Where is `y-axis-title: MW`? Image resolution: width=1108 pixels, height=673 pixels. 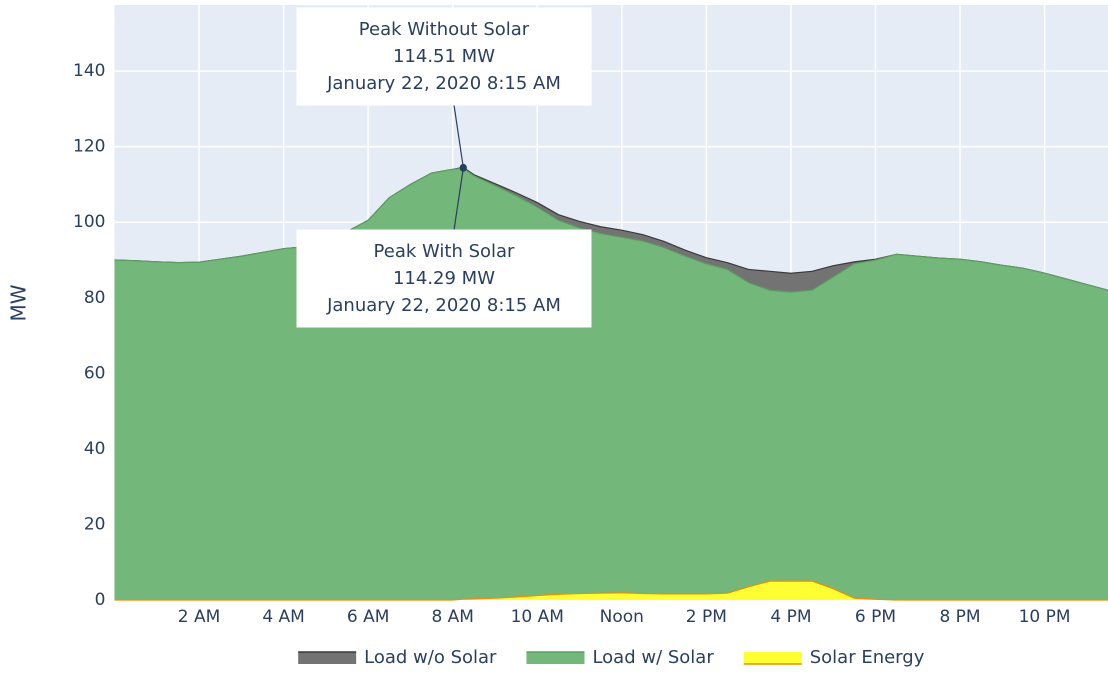
y-axis-title: MW is located at coordinates (19, 302).